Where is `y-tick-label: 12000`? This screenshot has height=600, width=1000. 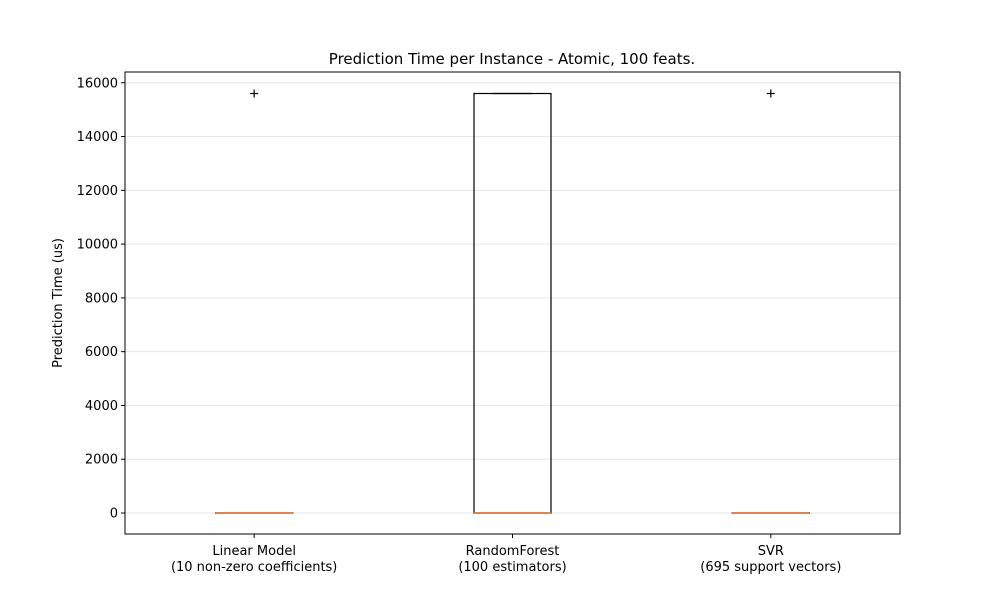 y-tick-label: 12000 is located at coordinates (97, 191).